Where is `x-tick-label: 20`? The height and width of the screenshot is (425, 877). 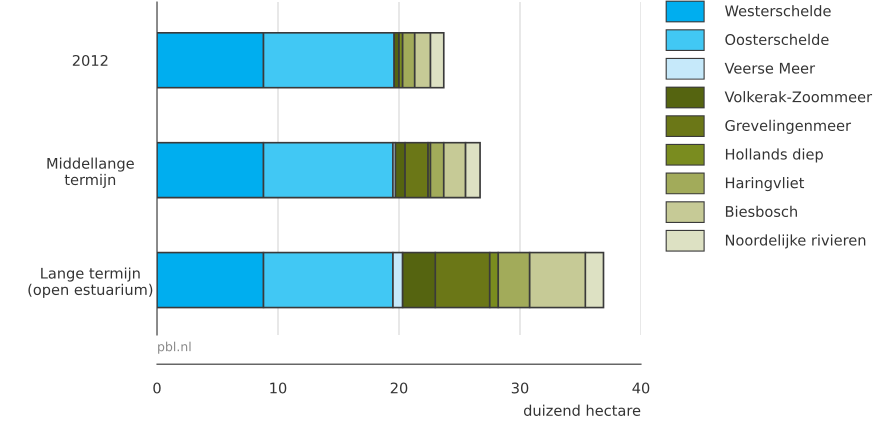
x-tick-label: 20 is located at coordinates (399, 388).